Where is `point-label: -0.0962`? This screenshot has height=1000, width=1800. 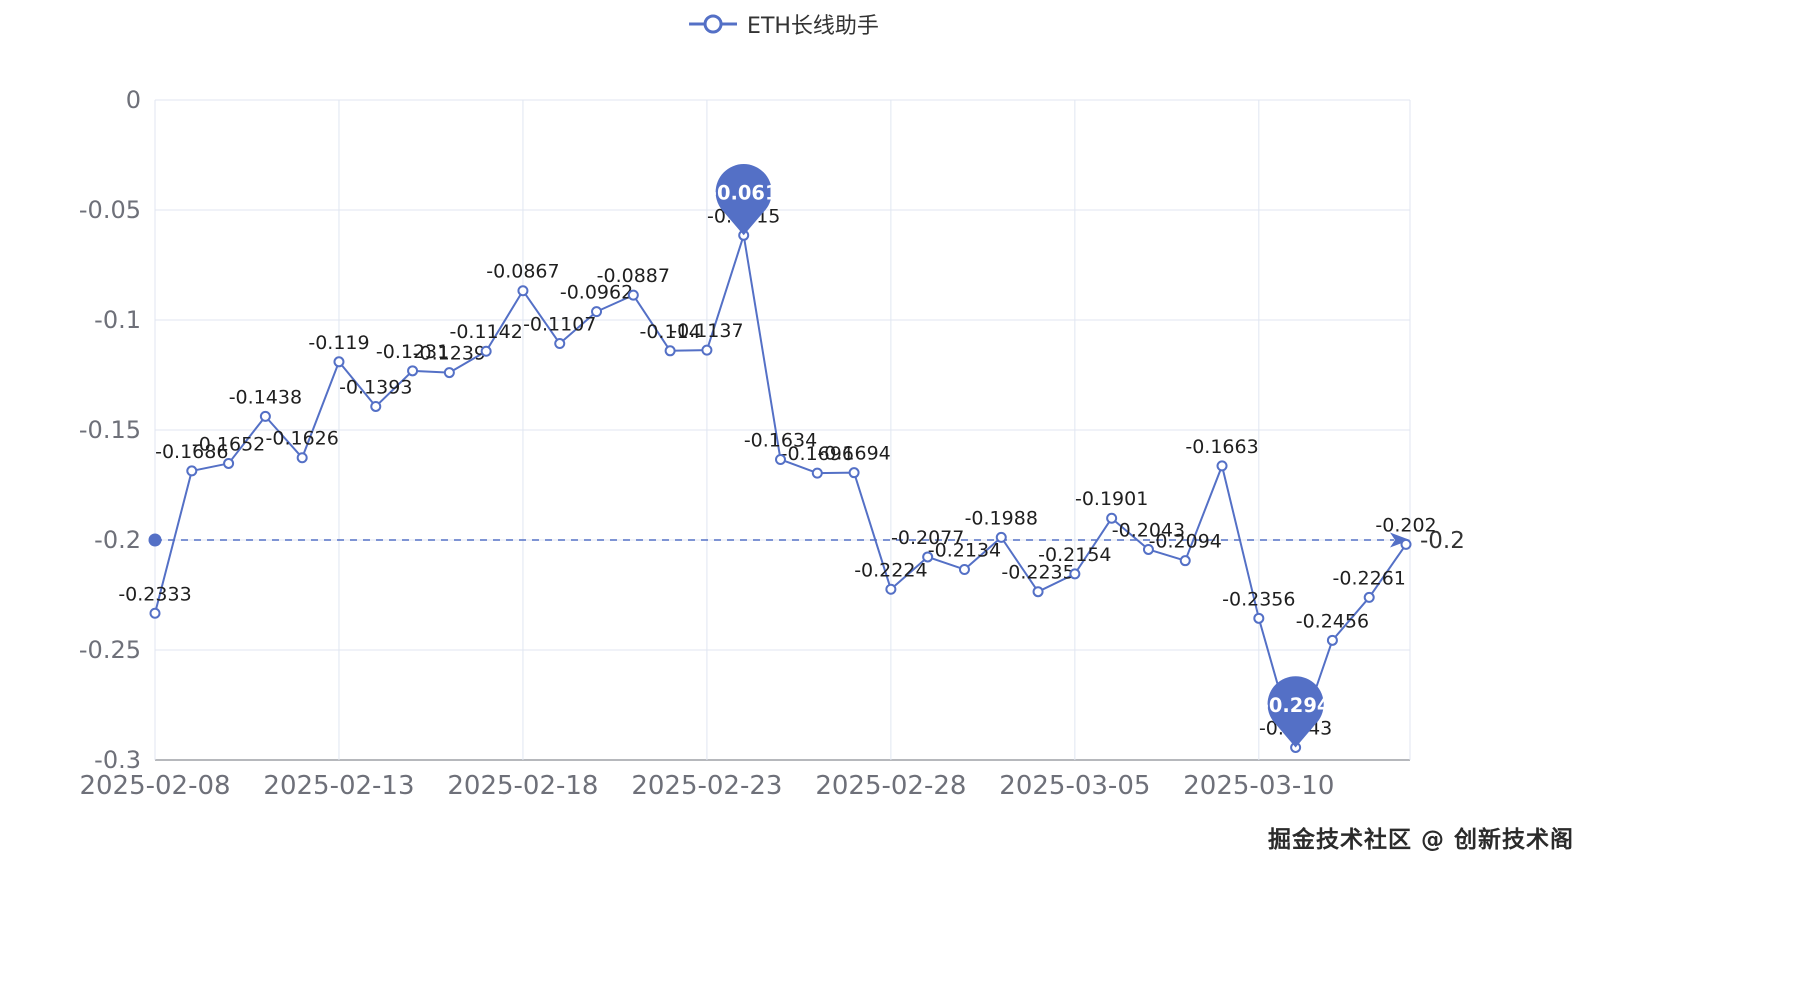 point-label: -0.0962 is located at coordinates (596, 293).